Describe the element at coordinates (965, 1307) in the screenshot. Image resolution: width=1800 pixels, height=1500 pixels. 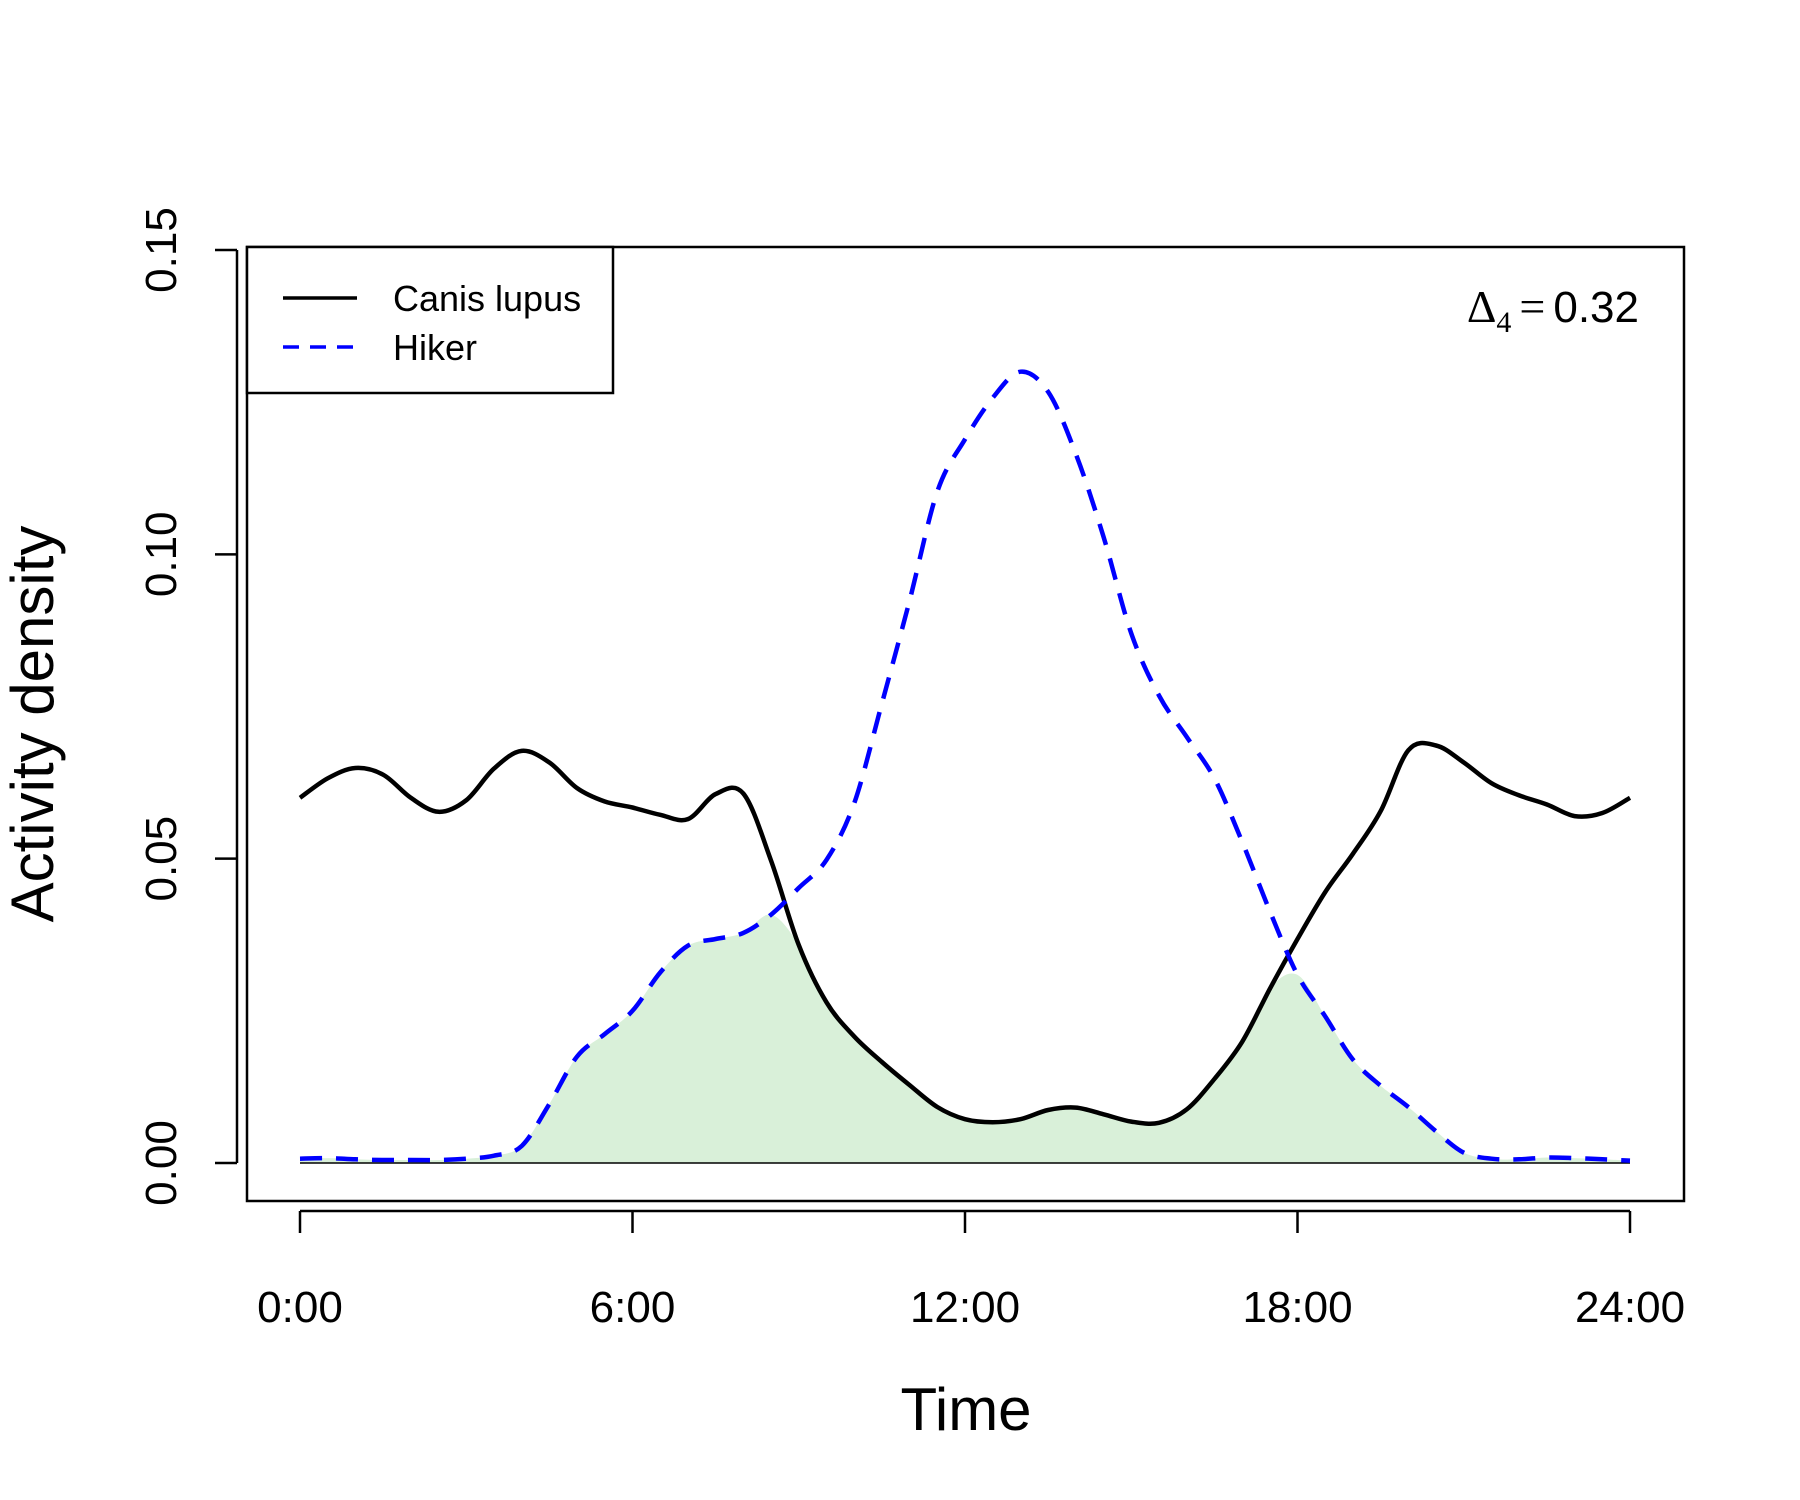
I see `x-tick-label: 12:00` at that location.